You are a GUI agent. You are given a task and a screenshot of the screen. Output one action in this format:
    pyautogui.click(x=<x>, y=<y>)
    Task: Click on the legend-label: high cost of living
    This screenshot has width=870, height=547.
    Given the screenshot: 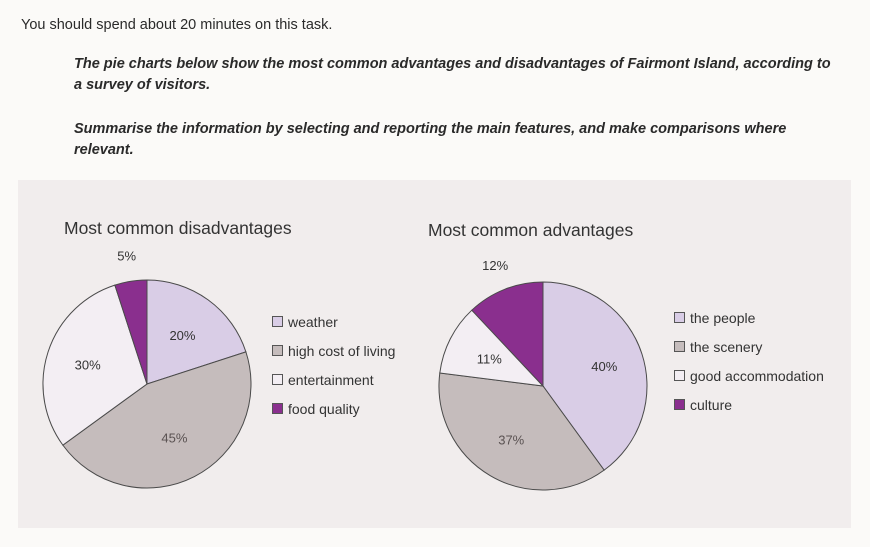 What is the action you would take?
    pyautogui.click(x=342, y=350)
    